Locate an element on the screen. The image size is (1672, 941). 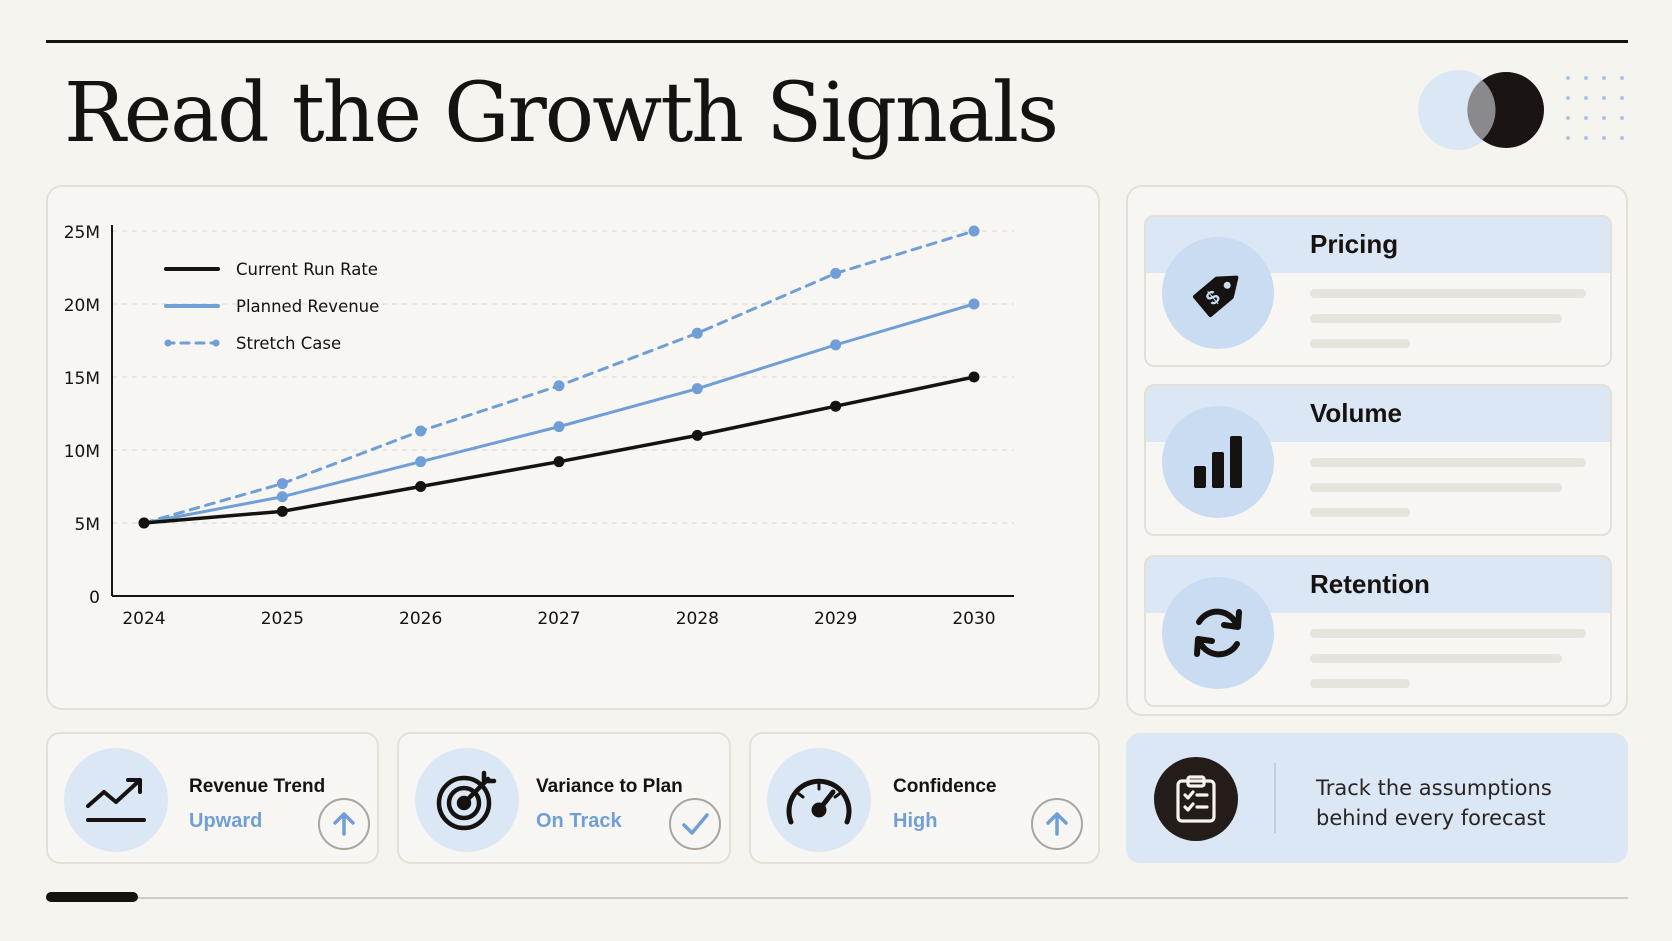
kpi-label: Confidence is located at coordinates (945, 786).